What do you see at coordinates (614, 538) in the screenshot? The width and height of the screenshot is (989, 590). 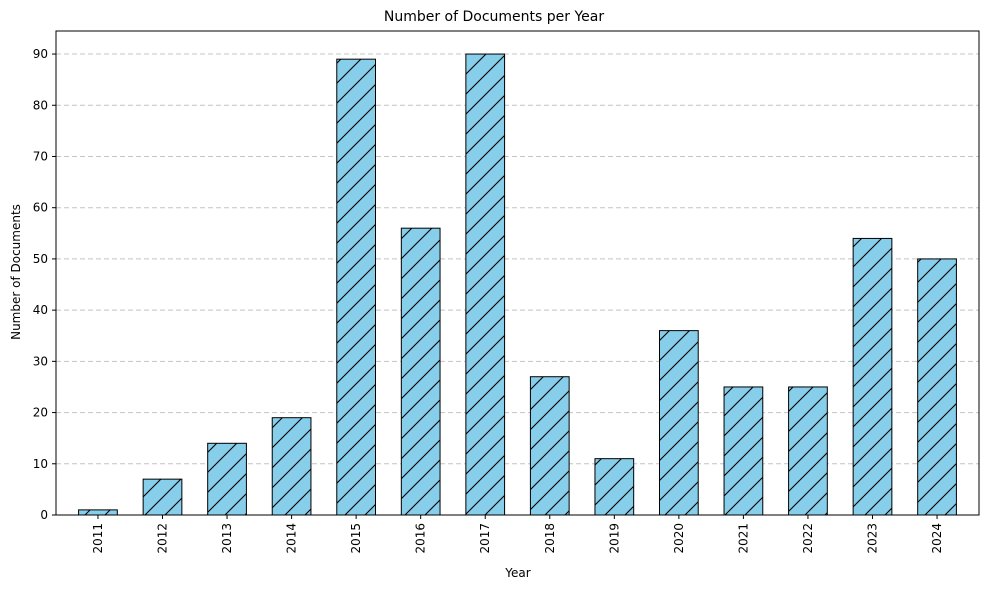 I see `x-tick-label: 2019` at bounding box center [614, 538].